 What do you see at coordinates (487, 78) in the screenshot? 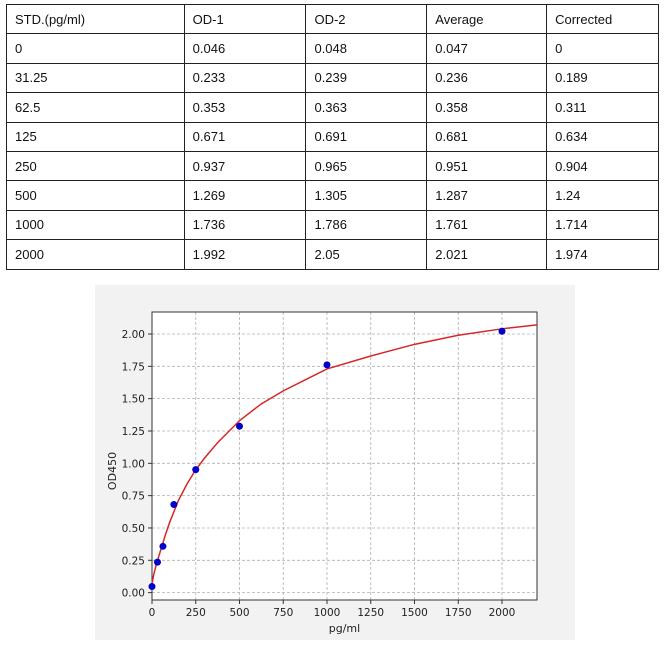
I see `table-cell: 0.236` at bounding box center [487, 78].